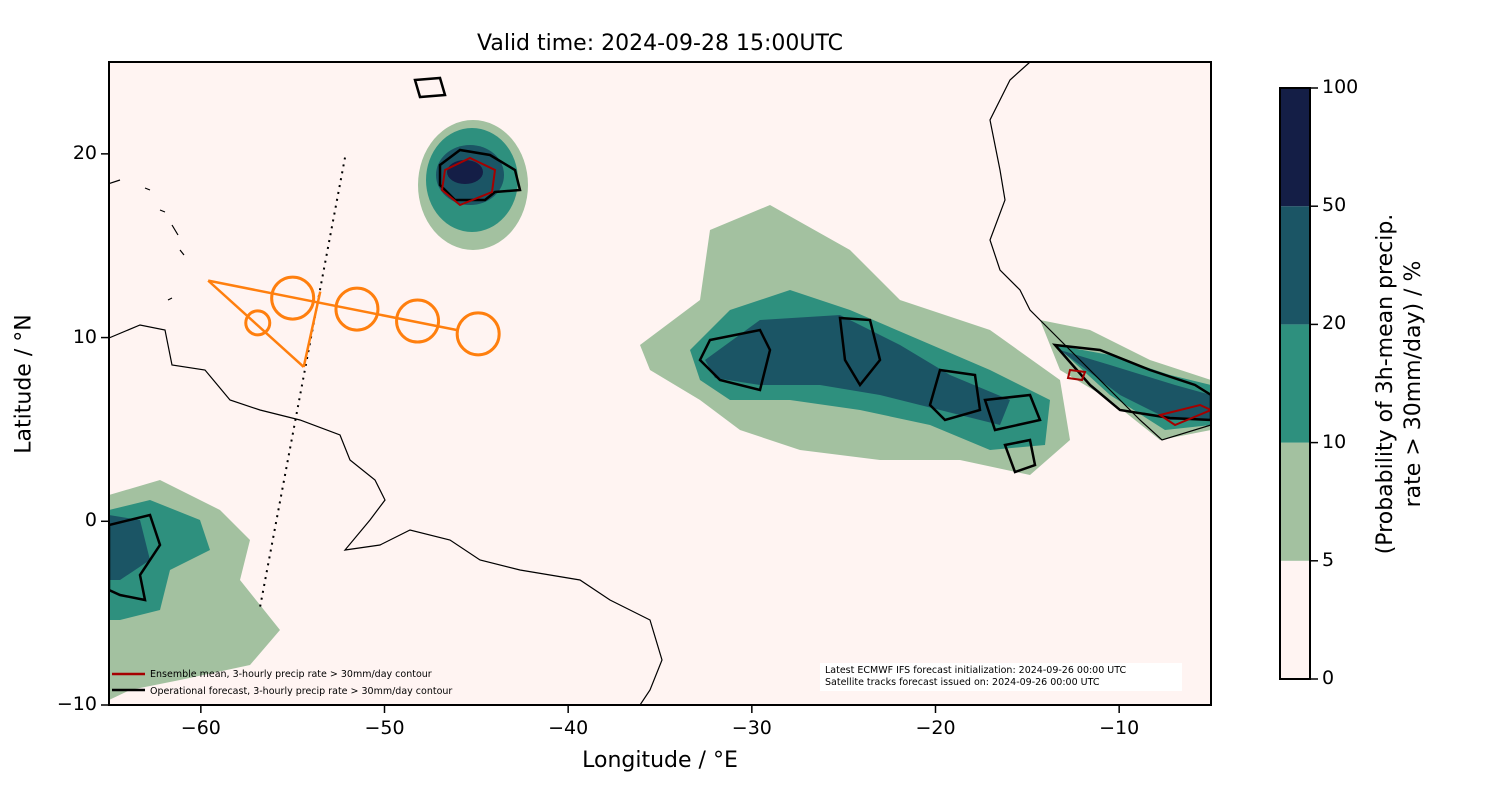  Describe the element at coordinates (90, 520) in the screenshot. I see `y-tick-label: 0` at that location.